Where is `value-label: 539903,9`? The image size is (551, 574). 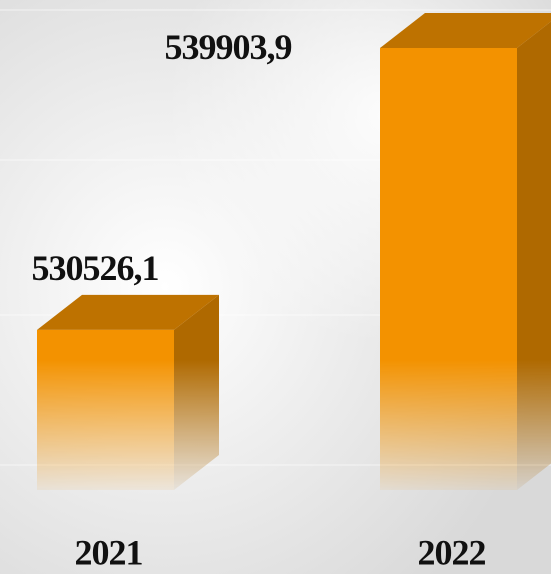 value-label: 539903,9 is located at coordinates (228, 47).